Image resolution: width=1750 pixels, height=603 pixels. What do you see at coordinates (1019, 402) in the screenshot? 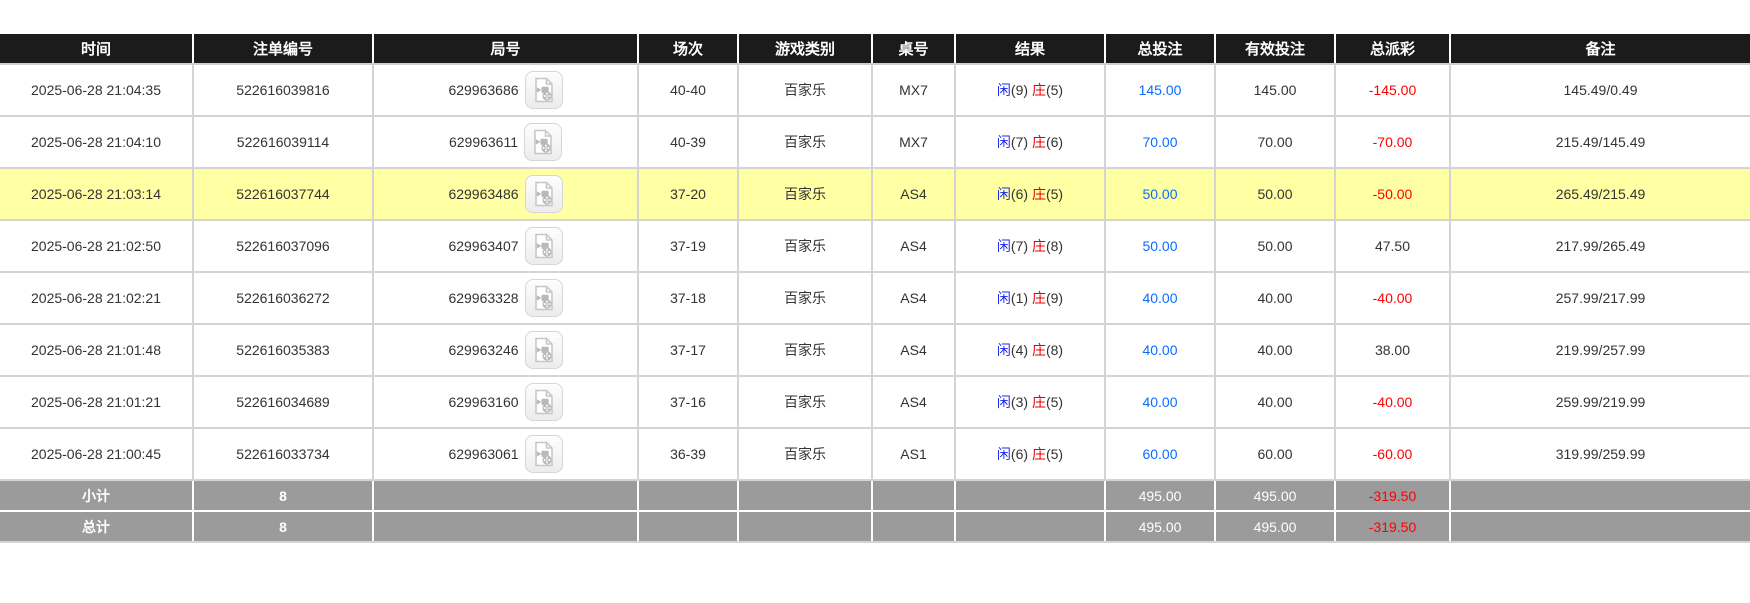
I see `result-player-score: (3)` at bounding box center [1019, 402].